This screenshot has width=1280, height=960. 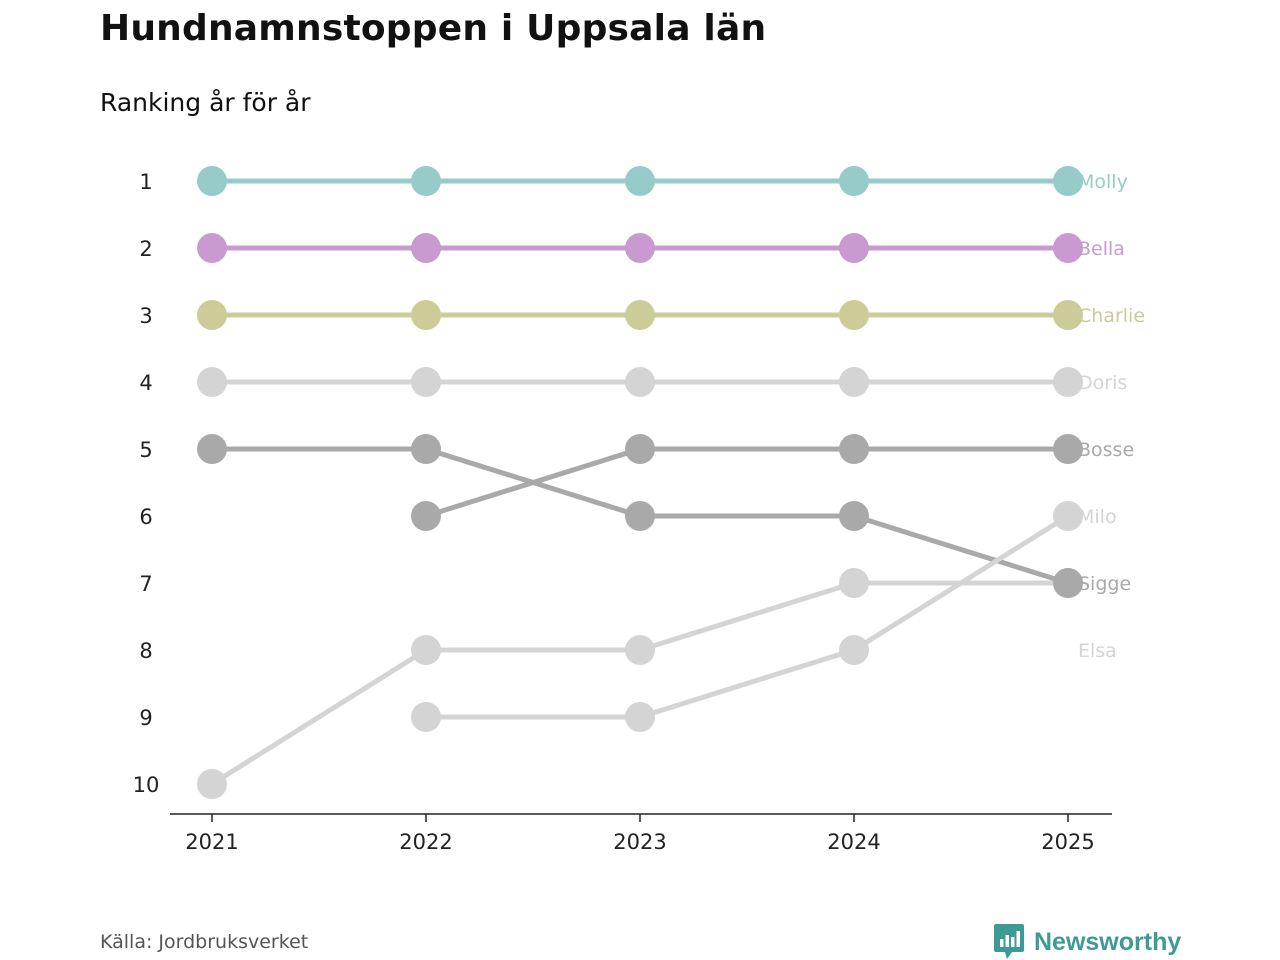 I want to click on x-tick-label: 2022, so click(x=425, y=842).